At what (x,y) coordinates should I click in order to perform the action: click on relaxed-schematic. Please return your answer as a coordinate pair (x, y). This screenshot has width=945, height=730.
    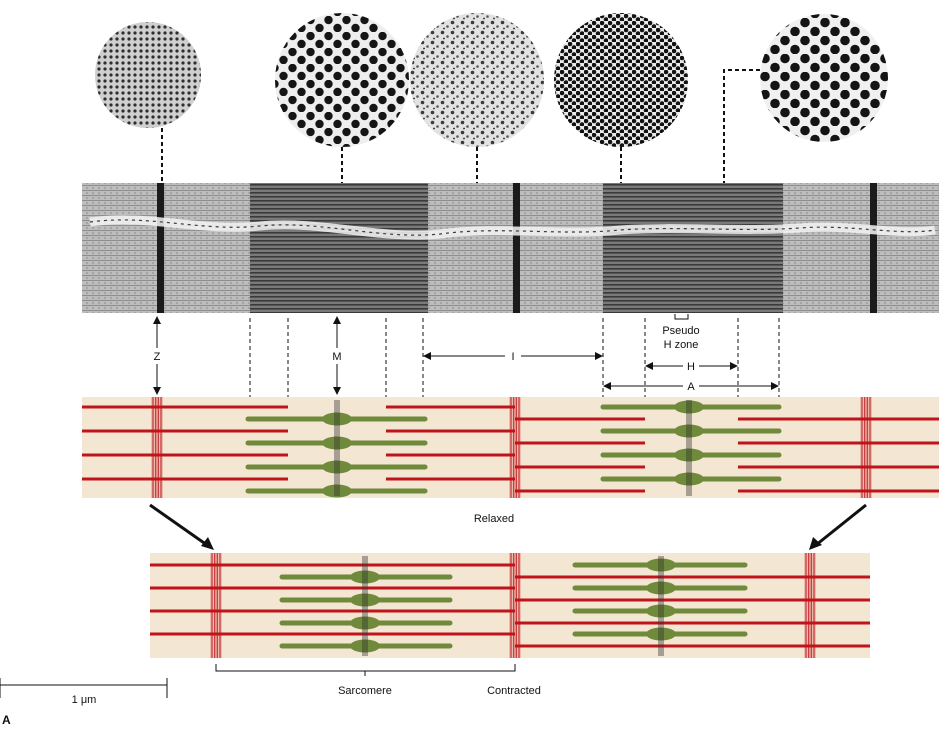
    Looking at the image, I should click on (510, 447).